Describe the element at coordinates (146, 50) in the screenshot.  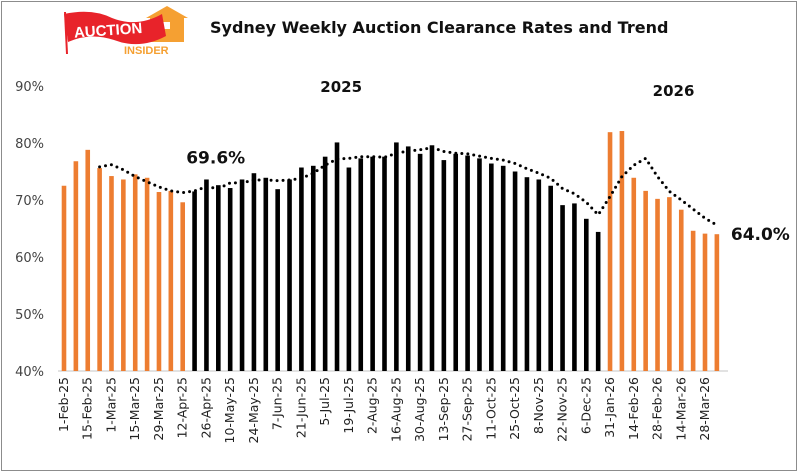
I see `svg-text: INSIDER` at that location.